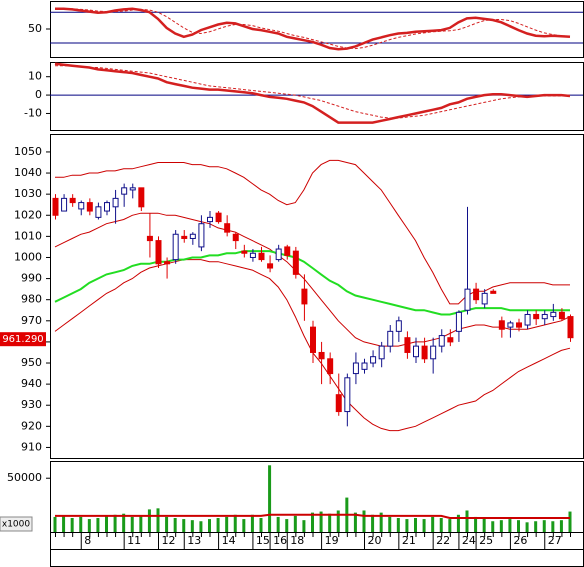  Describe the element at coordinates (280, 540) in the screenshot. I see `x-tick-label: 16` at that location.